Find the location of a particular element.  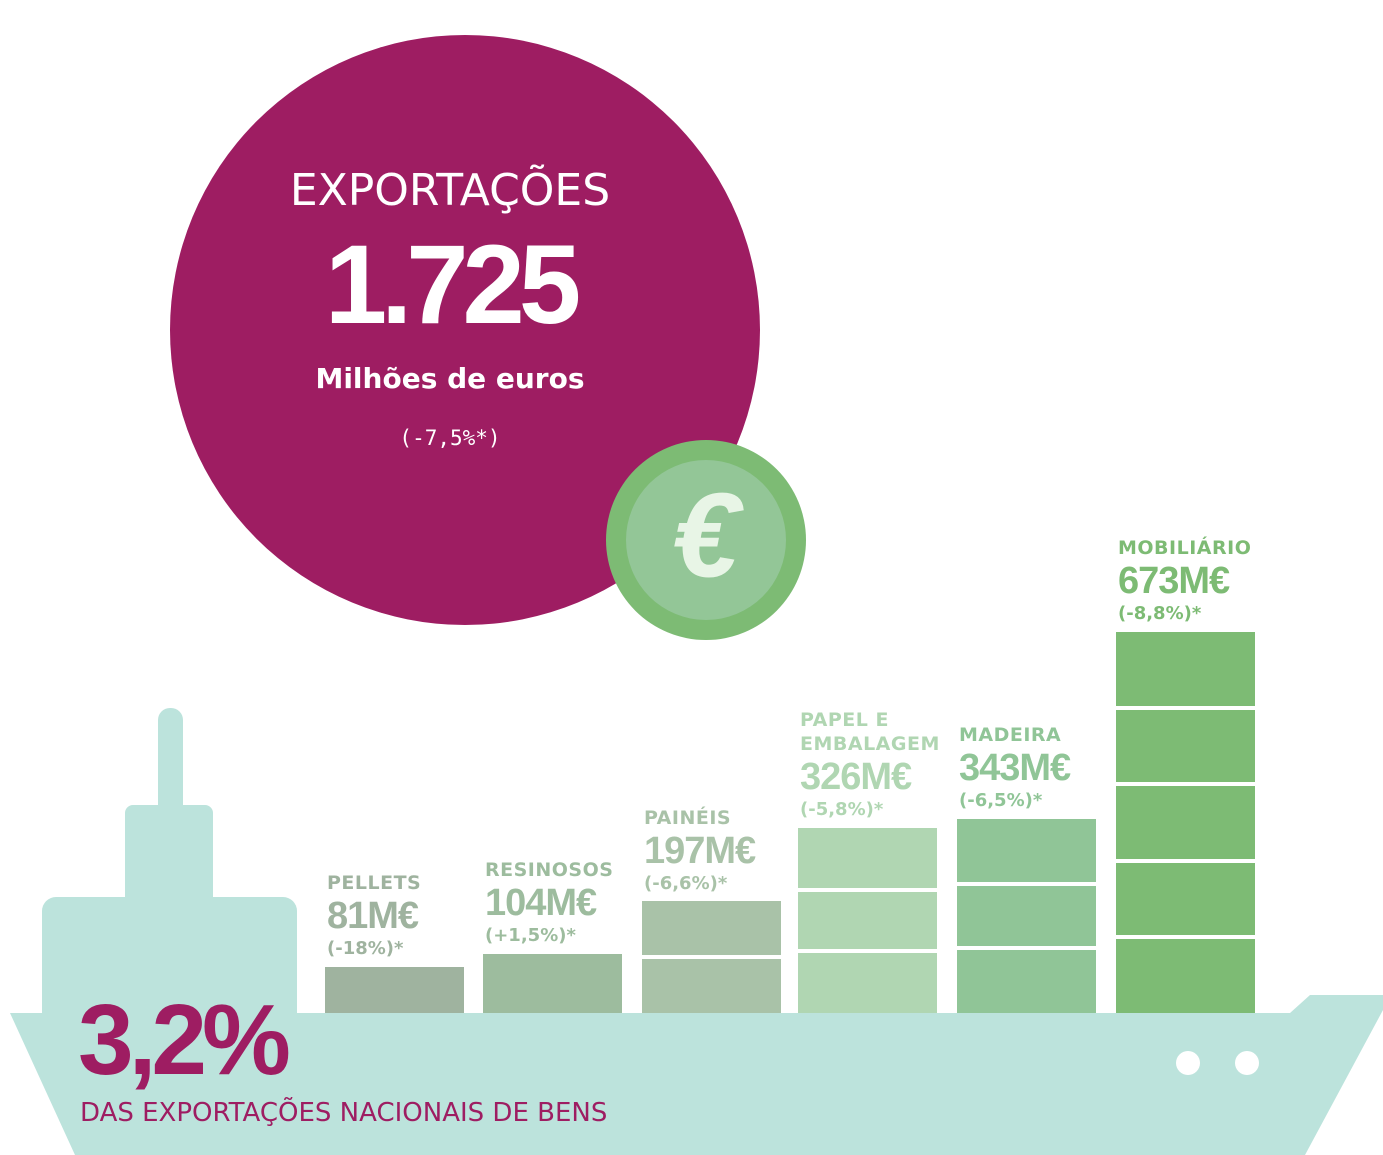

change-label: (-5,8%)* is located at coordinates (842, 810).